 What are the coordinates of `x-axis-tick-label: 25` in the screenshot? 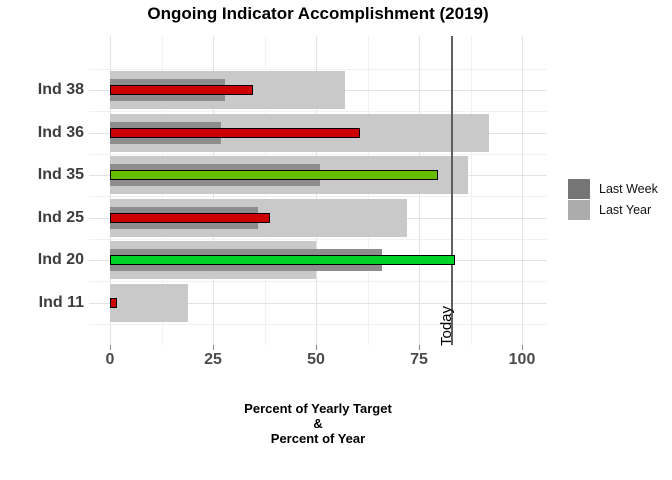 It's located at (213, 359).